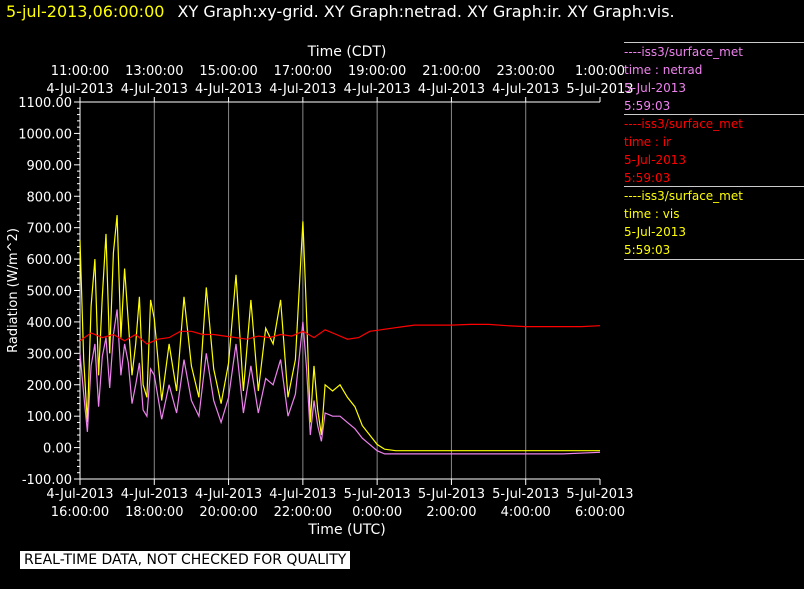  I want to click on legend-ir-var: time : ir, so click(648, 142).